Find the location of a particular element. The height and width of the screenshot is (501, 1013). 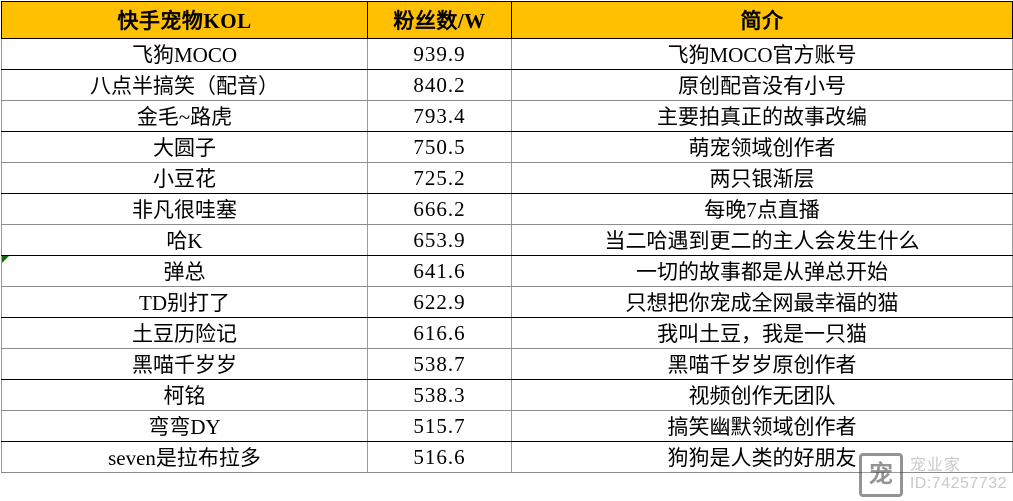

cell-kol-name: 哈K is located at coordinates (184, 240).